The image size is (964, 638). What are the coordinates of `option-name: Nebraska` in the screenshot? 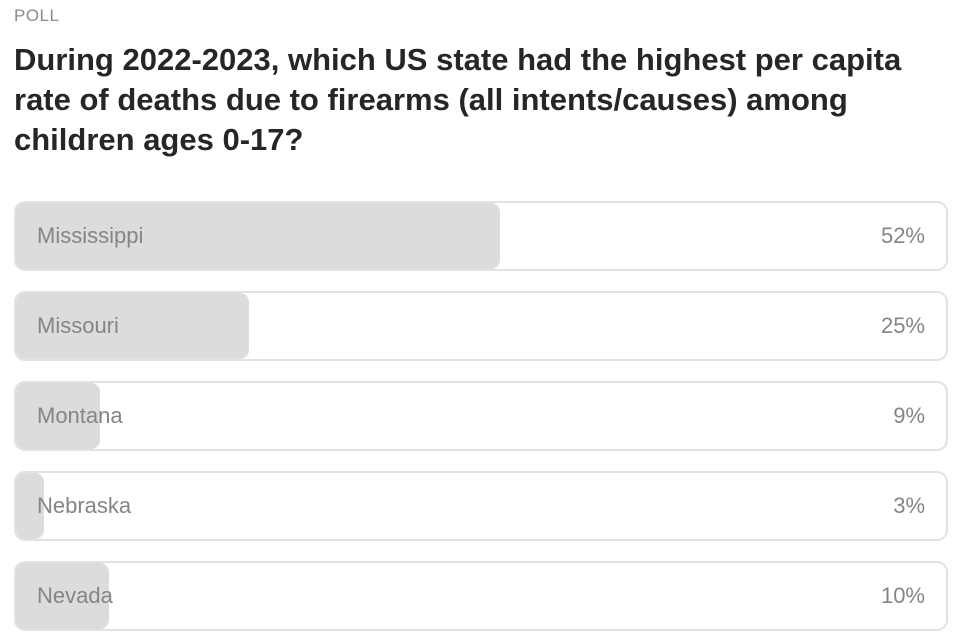 It's located at (84, 505).